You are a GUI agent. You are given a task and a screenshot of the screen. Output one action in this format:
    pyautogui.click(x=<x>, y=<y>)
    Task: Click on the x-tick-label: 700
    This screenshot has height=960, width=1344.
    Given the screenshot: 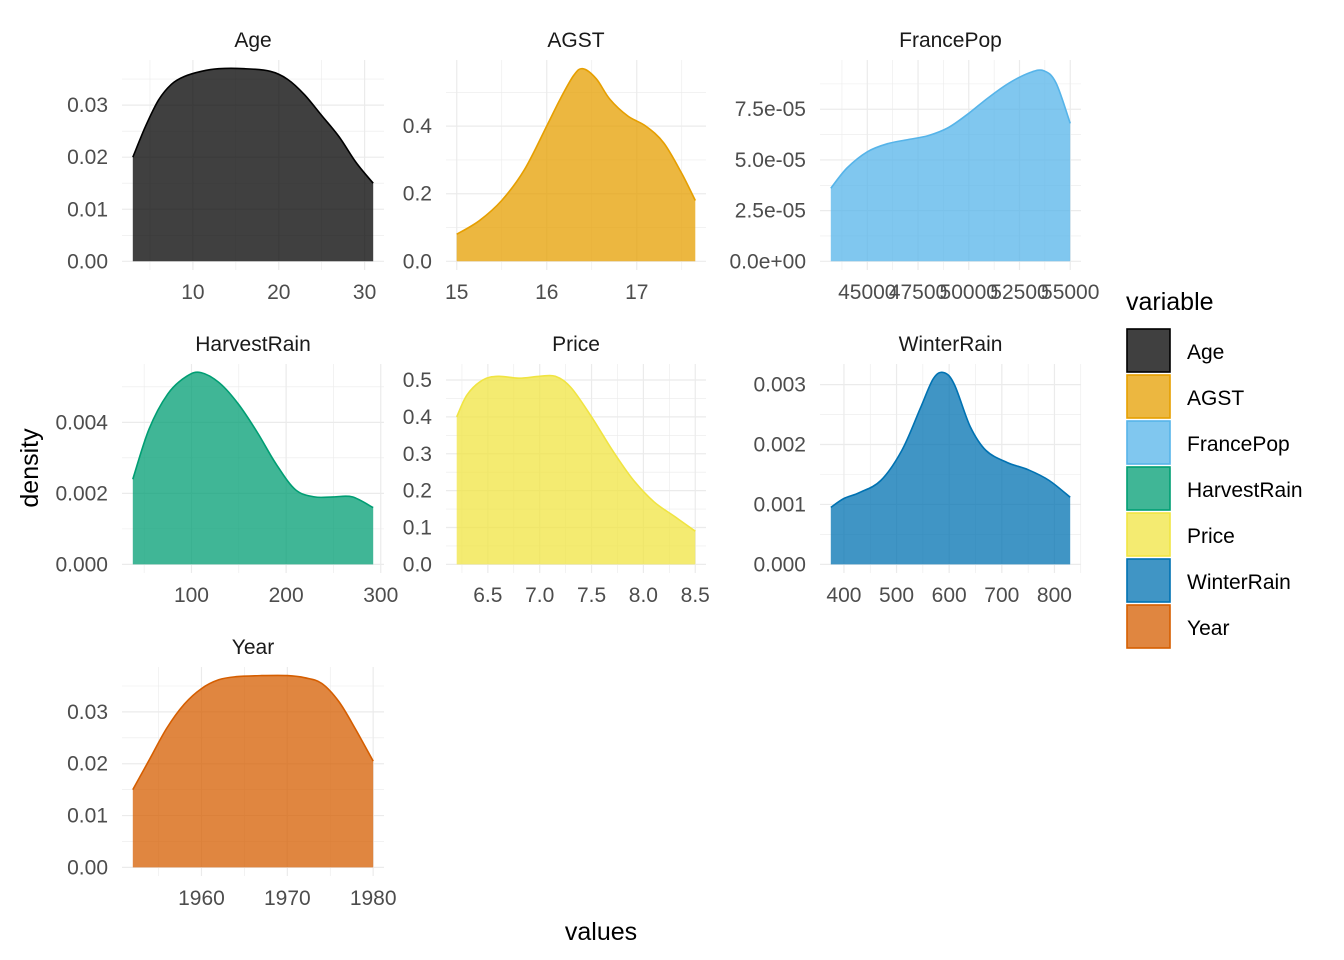 What is the action you would take?
    pyautogui.click(x=1001, y=595)
    